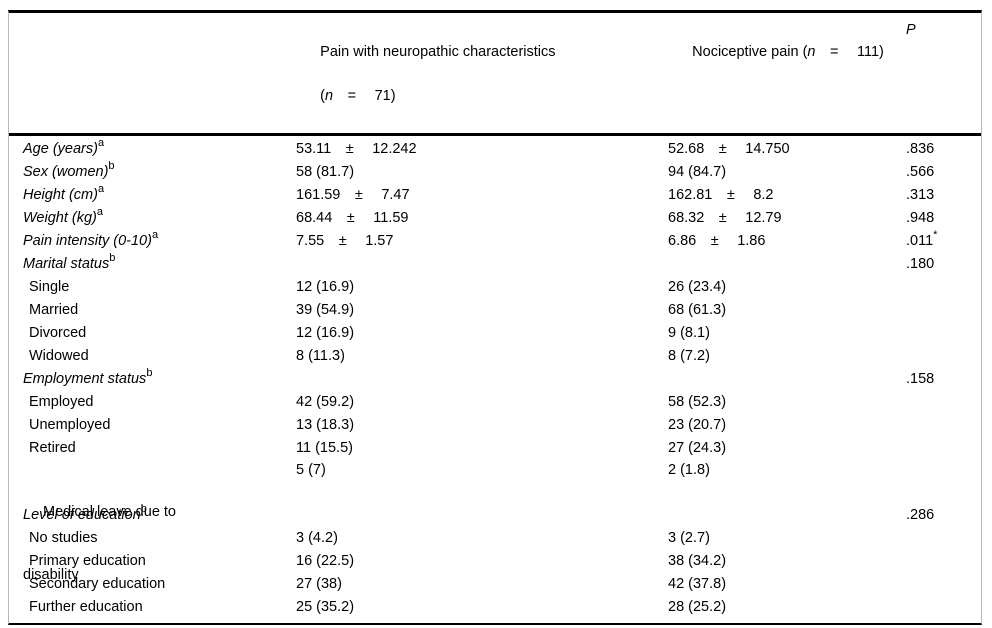  Describe the element at coordinates (689, 470) in the screenshot. I see `value-nociceptive: 2 (1.8)` at that location.